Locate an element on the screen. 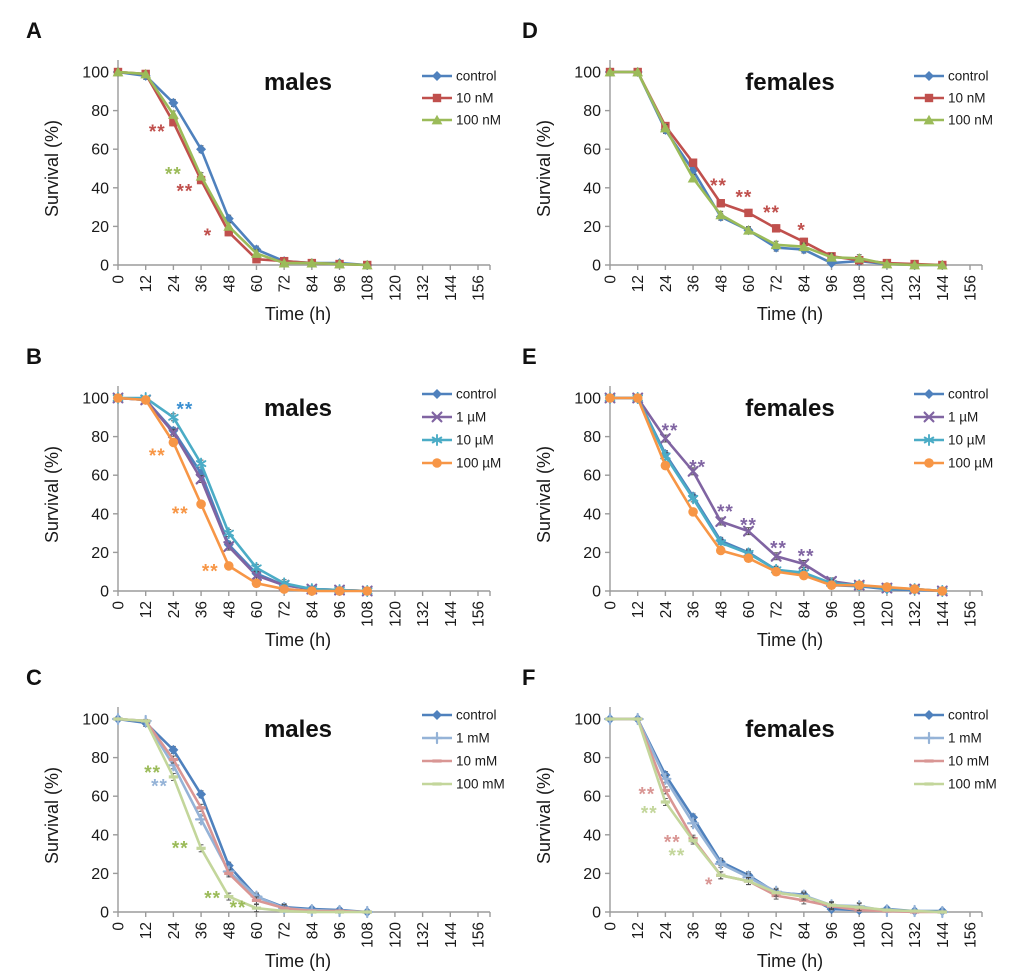 This screenshot has width=1020, height=978. x-tick-label: 36 is located at coordinates (694, 609).